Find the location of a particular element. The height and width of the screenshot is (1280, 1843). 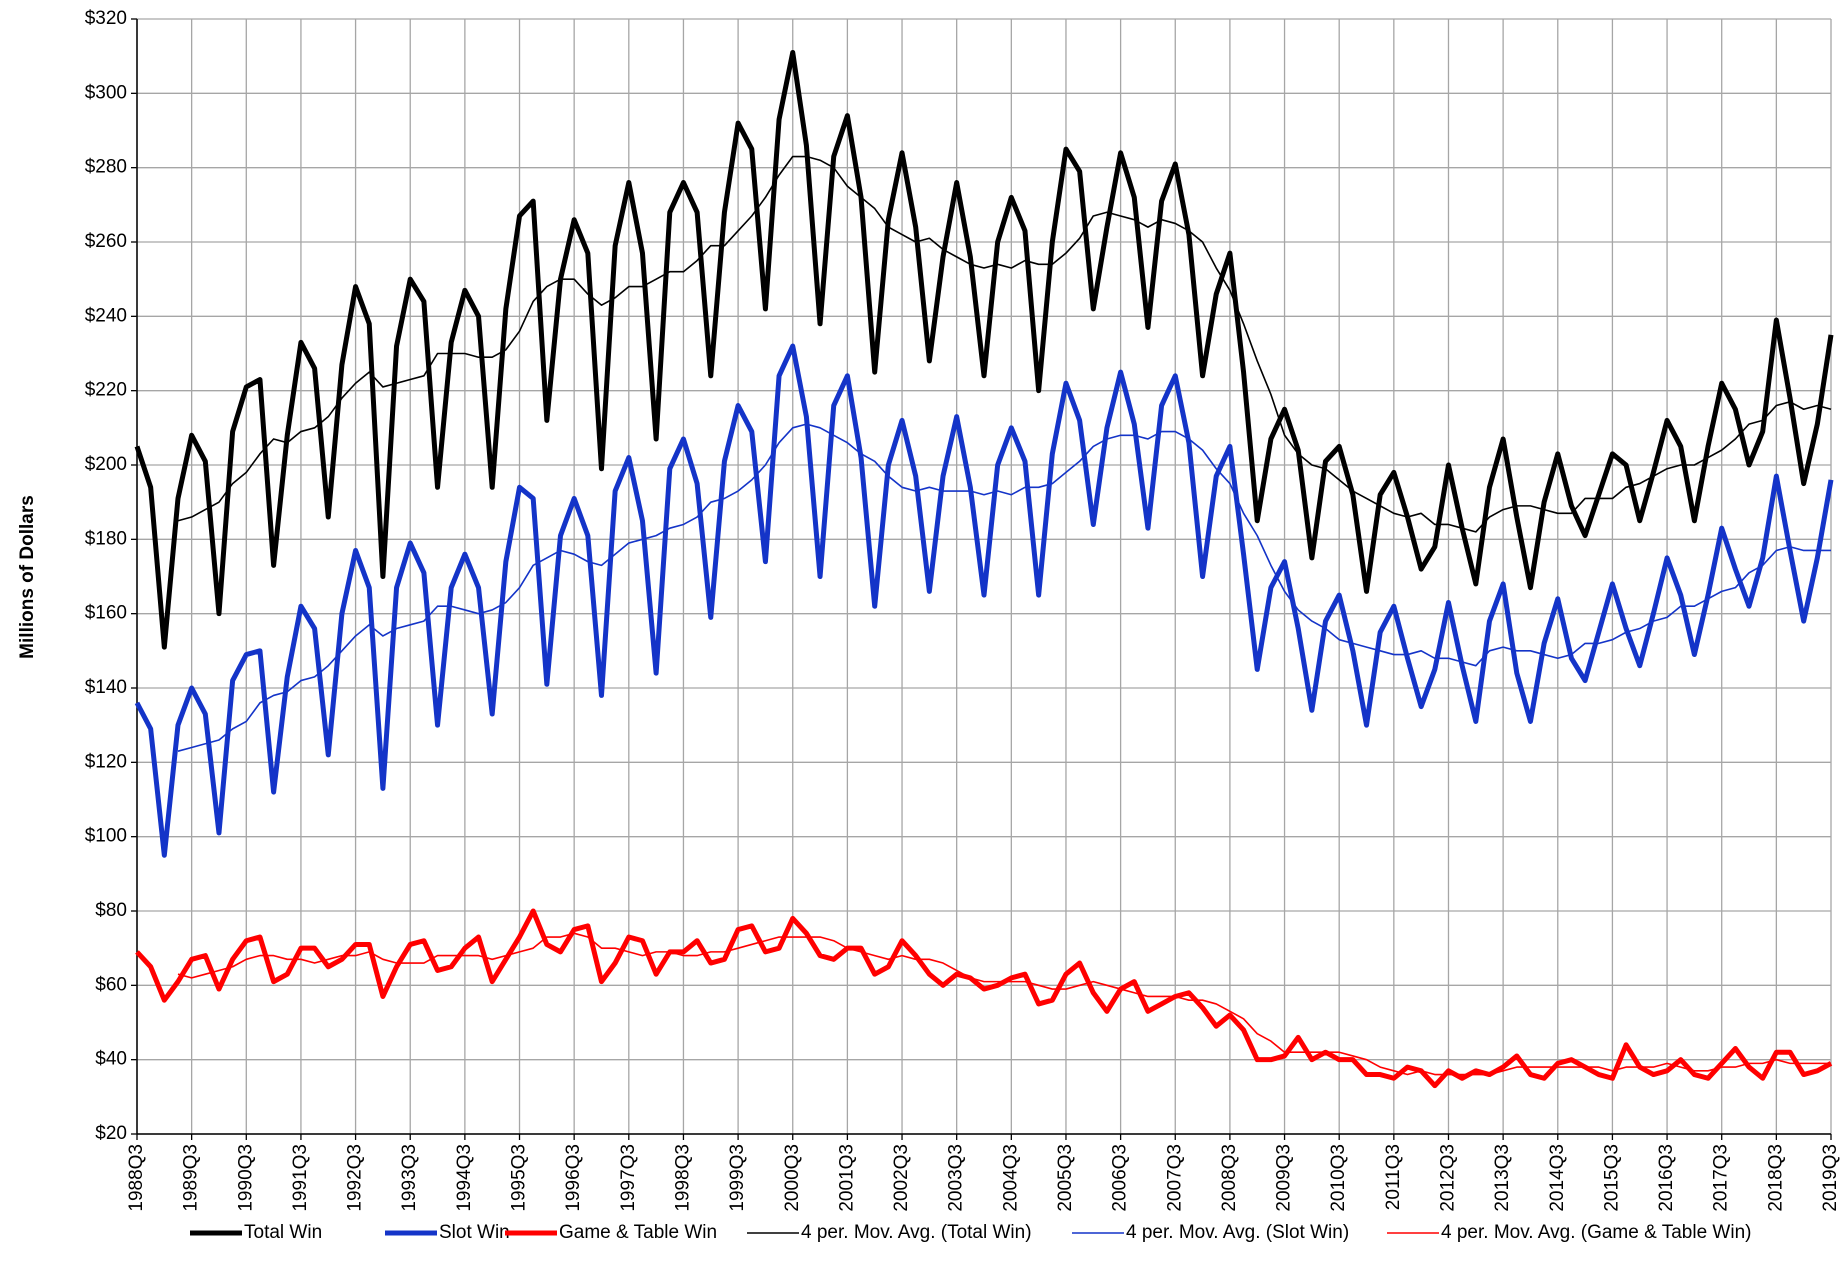

x-tick-label: 2014Q3 is located at coordinates (1557, 1178).